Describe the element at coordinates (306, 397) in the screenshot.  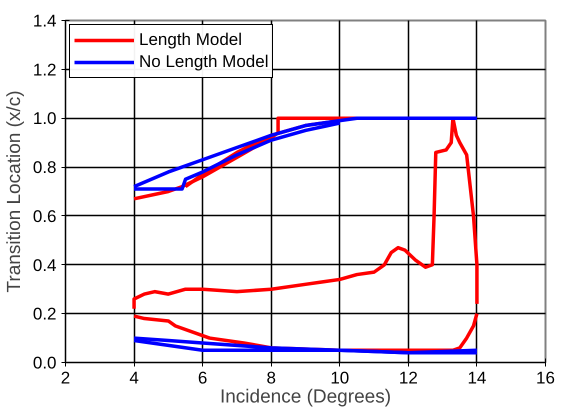
I see `x-axis-title: Incidence (Degrees)` at that location.